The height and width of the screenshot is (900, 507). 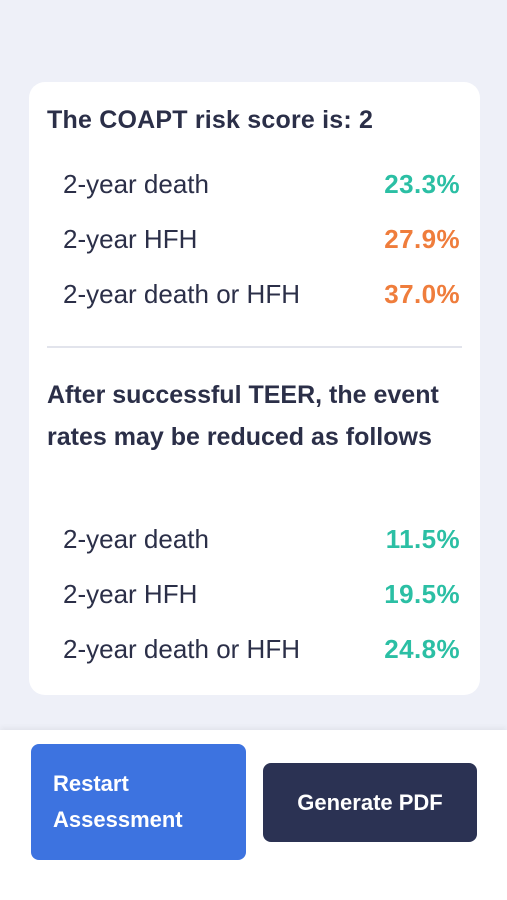 I want to click on result-row-hfh: 2-year HFH 27.9%, so click(x=261, y=239).